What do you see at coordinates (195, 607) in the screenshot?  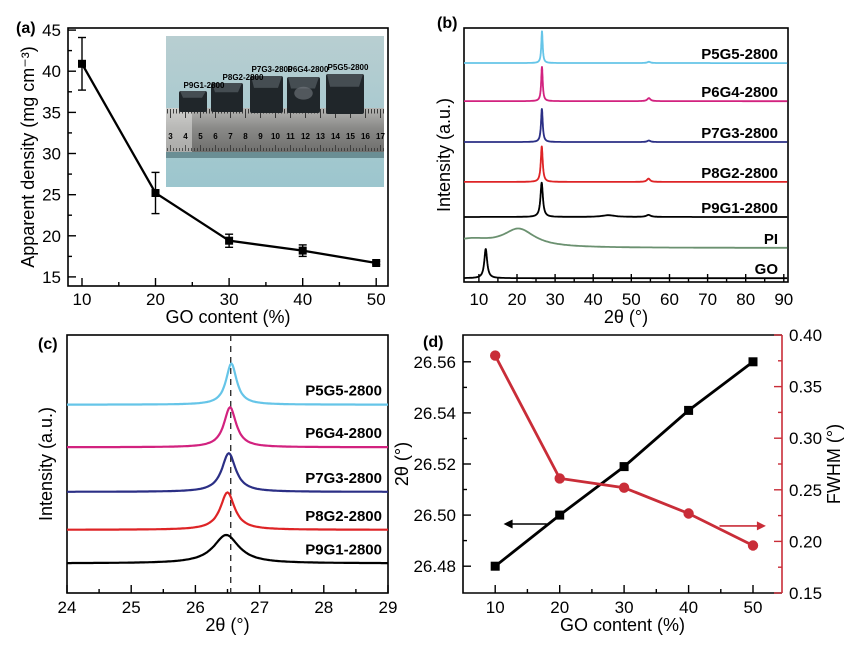 I see `panel-c-x-tick-label: 26` at bounding box center [195, 607].